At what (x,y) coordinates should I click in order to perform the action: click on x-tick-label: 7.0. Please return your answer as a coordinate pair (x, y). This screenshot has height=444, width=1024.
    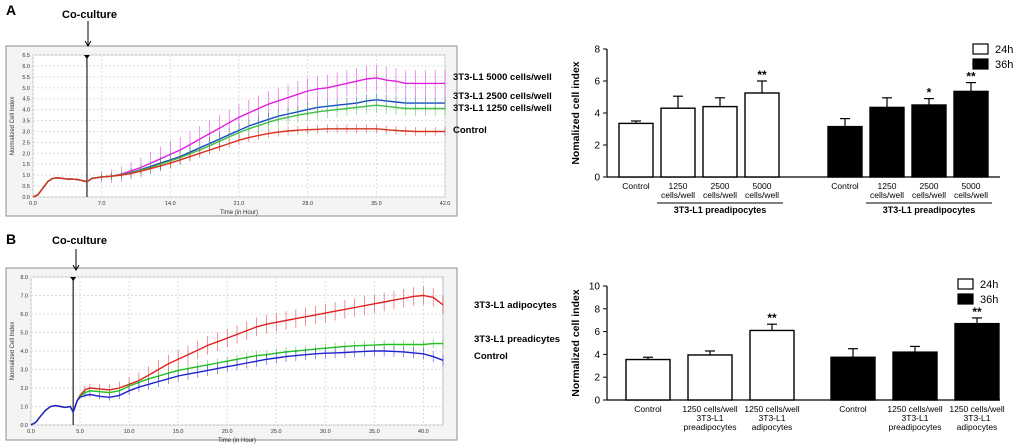
    Looking at the image, I should click on (102, 204).